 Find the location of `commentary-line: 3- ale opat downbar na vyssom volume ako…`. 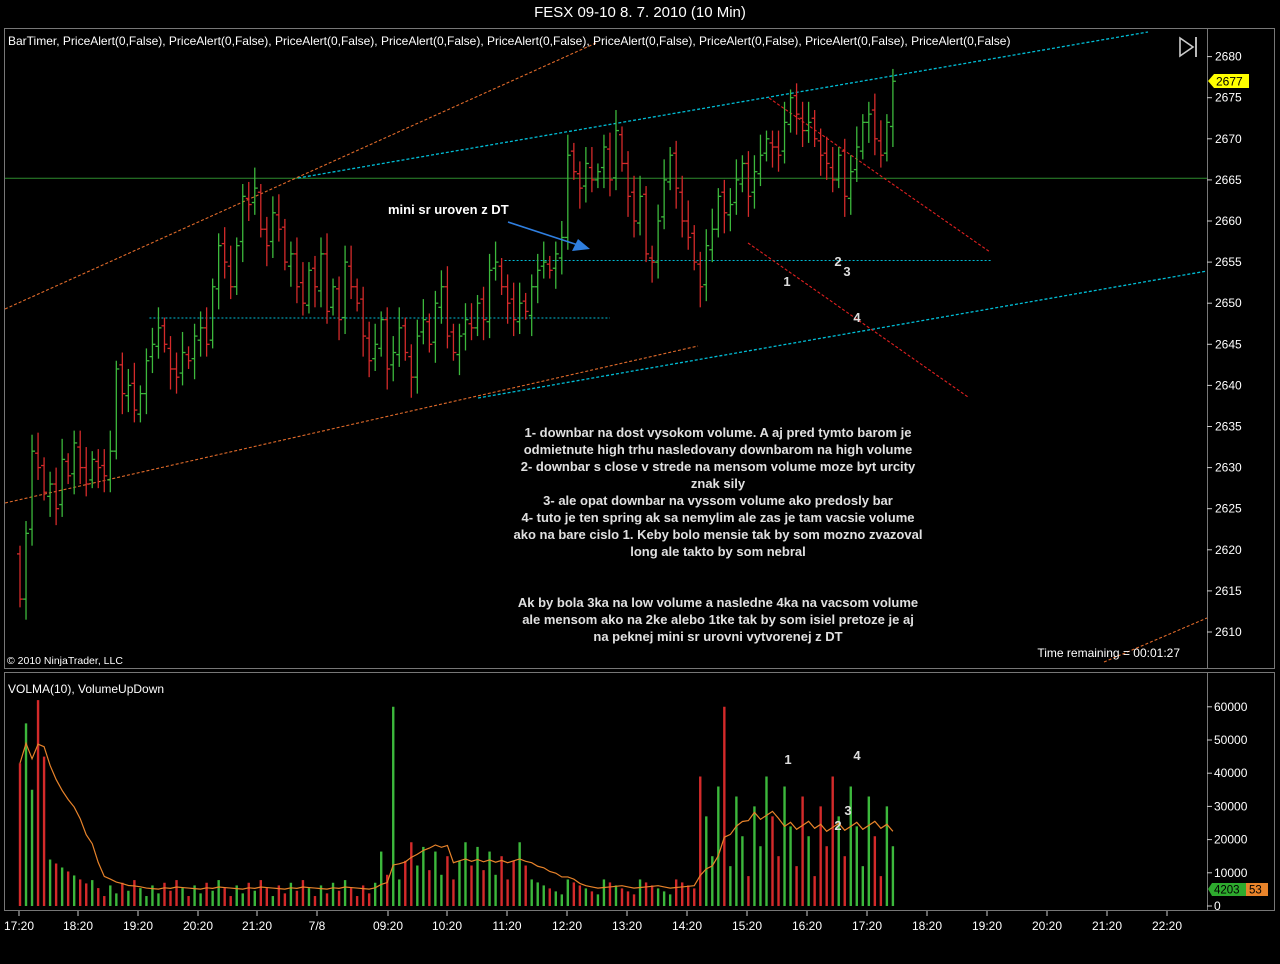

commentary-line: 3- ale opat downbar na vyssom volume ako… is located at coordinates (718, 500).